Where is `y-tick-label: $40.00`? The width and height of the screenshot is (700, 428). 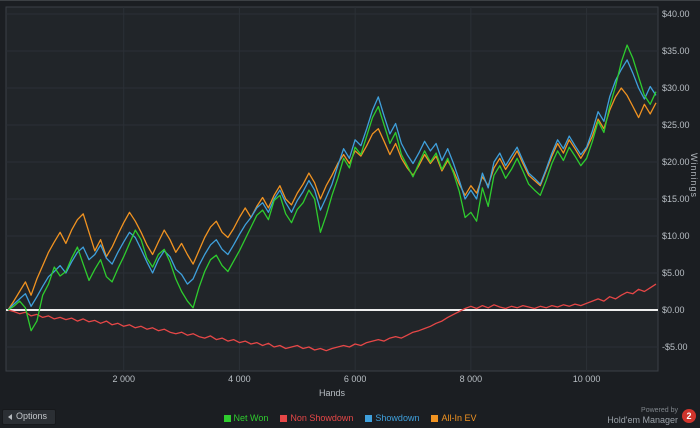 y-tick-label: $40.00 is located at coordinates (676, 14).